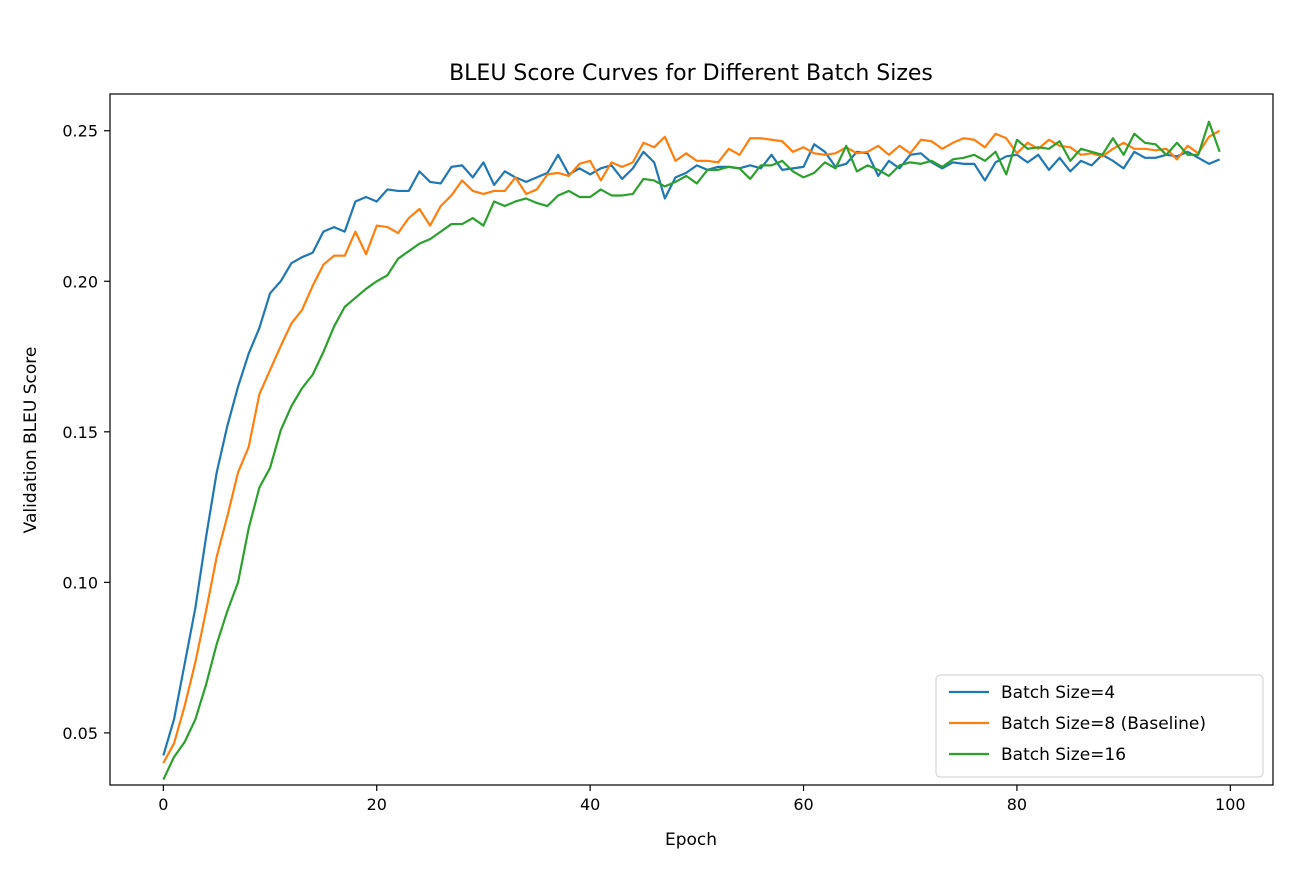  What do you see at coordinates (377, 804) in the screenshot?
I see `x-tick-label: 20` at bounding box center [377, 804].